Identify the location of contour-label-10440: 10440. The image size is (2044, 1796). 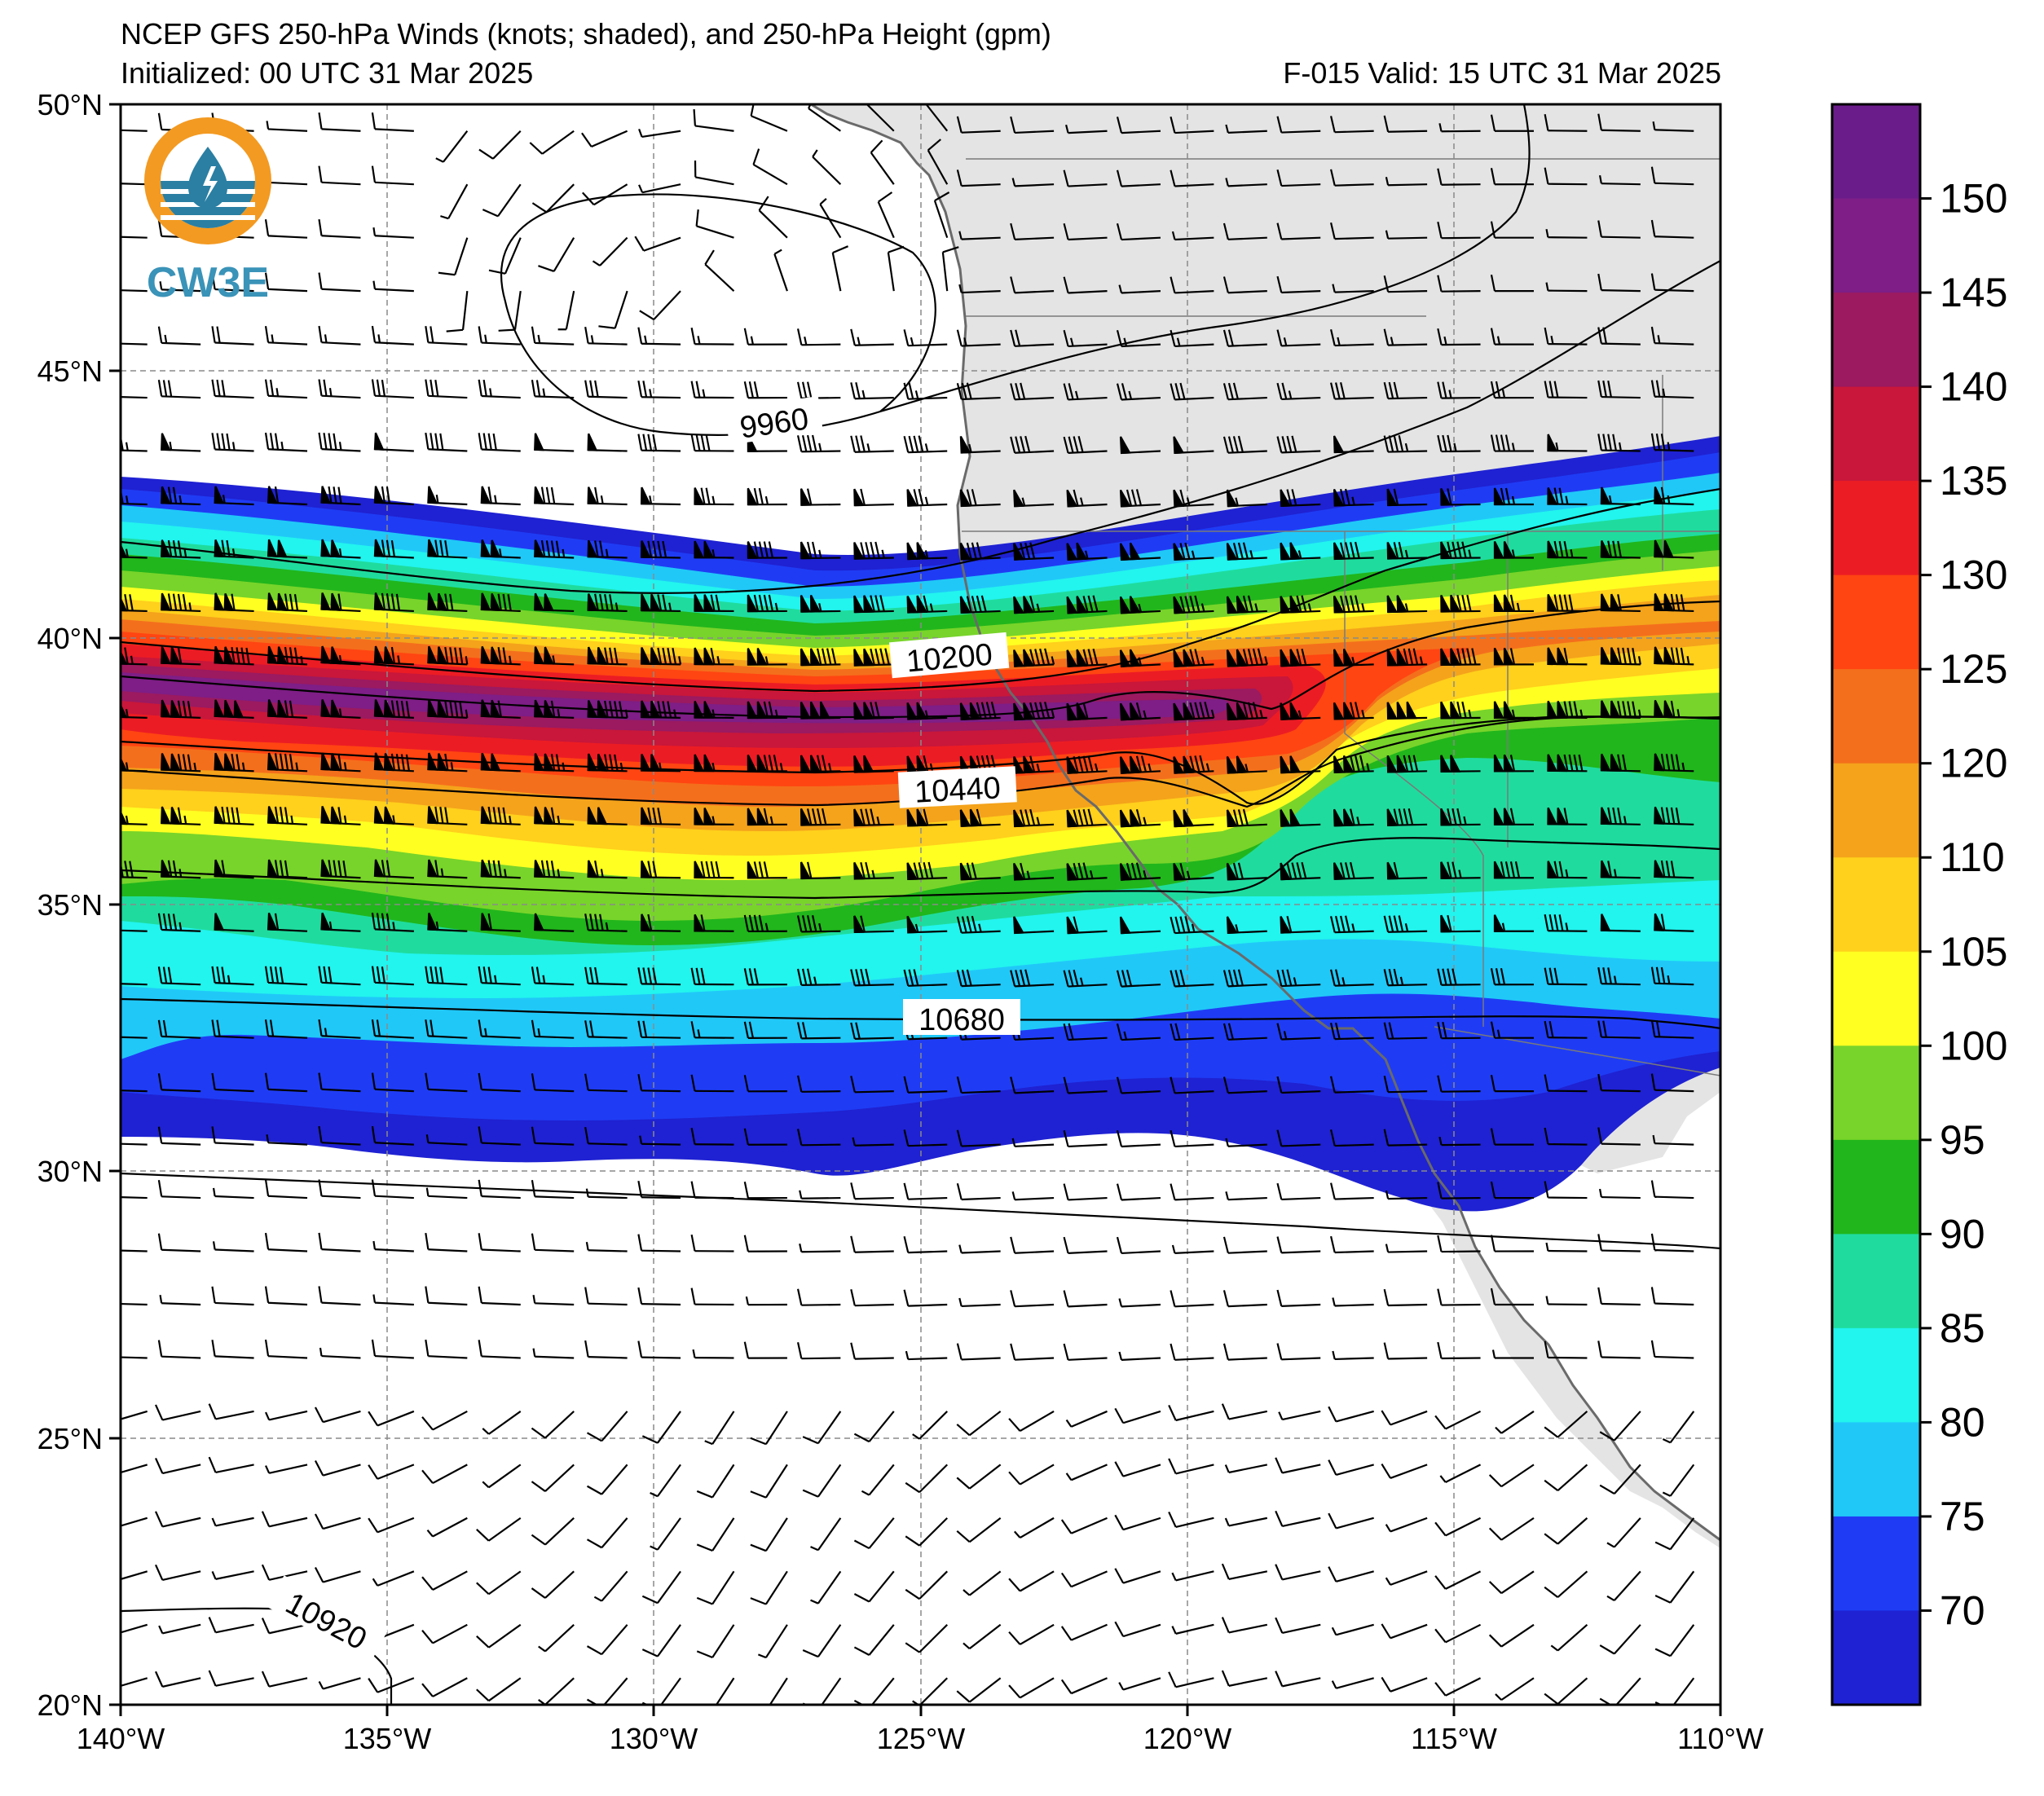
(958, 790).